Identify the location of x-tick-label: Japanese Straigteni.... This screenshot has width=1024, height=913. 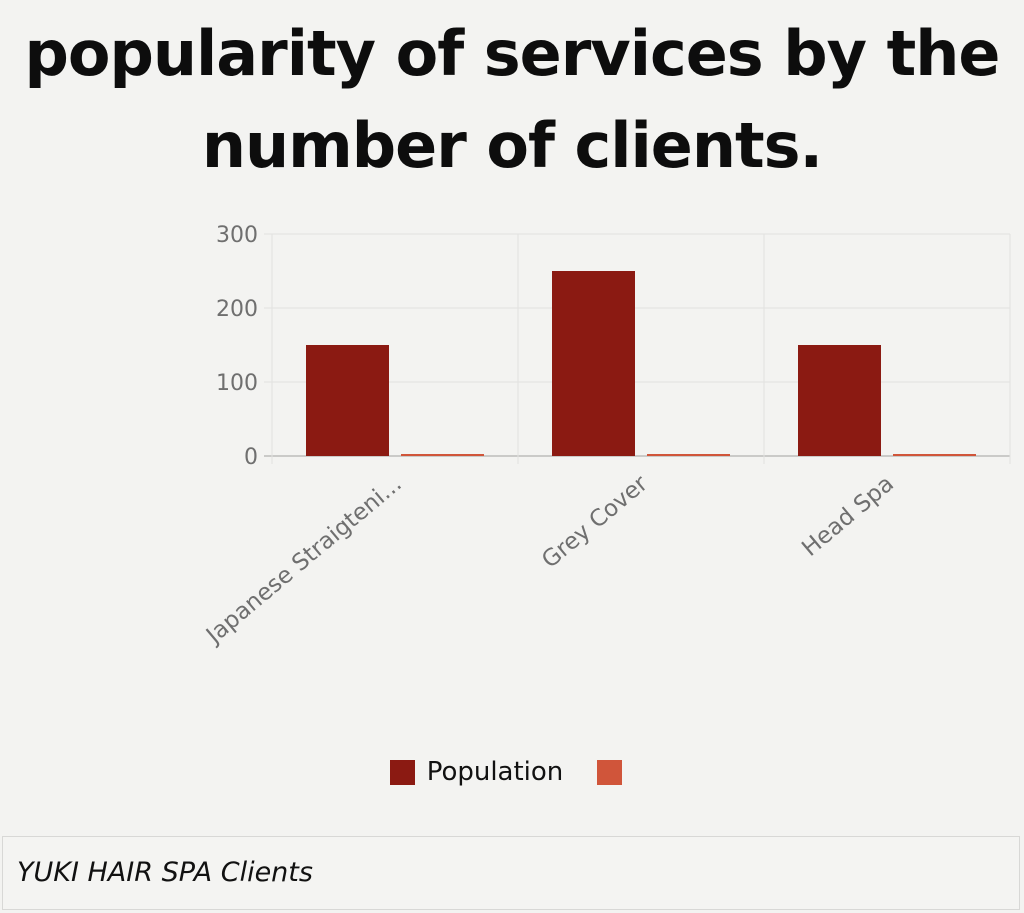
(303, 560).